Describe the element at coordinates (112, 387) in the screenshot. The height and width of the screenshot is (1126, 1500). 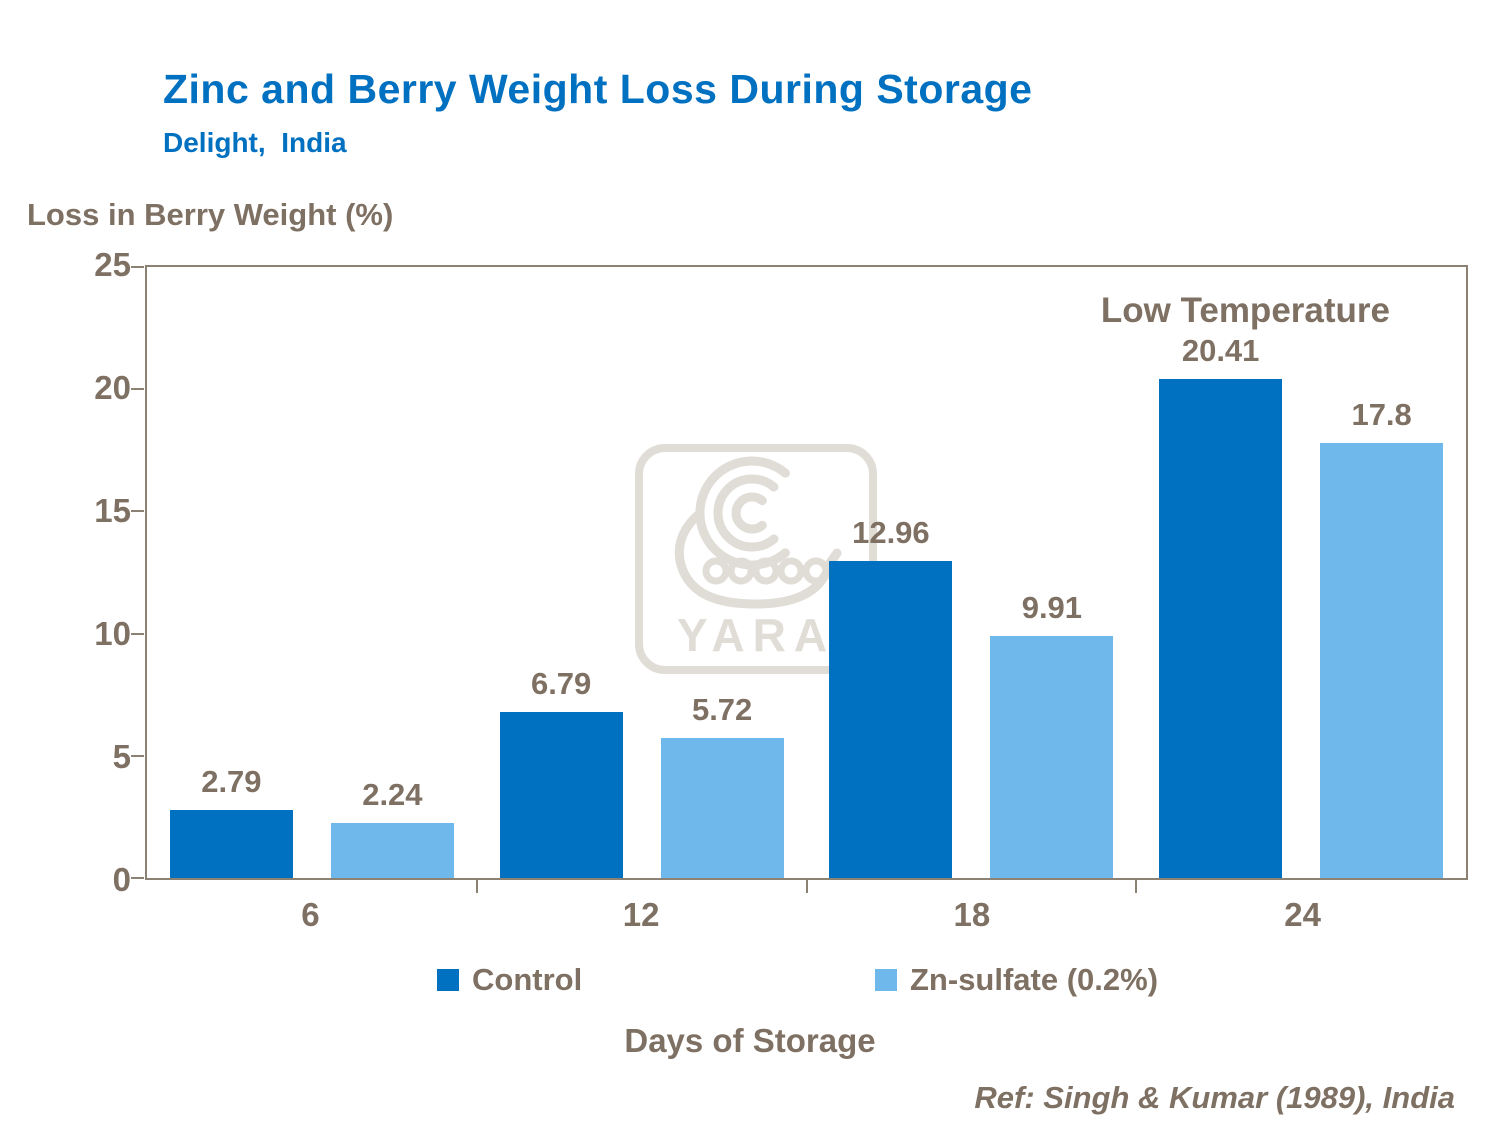
I see `y-tick-label: 20` at that location.